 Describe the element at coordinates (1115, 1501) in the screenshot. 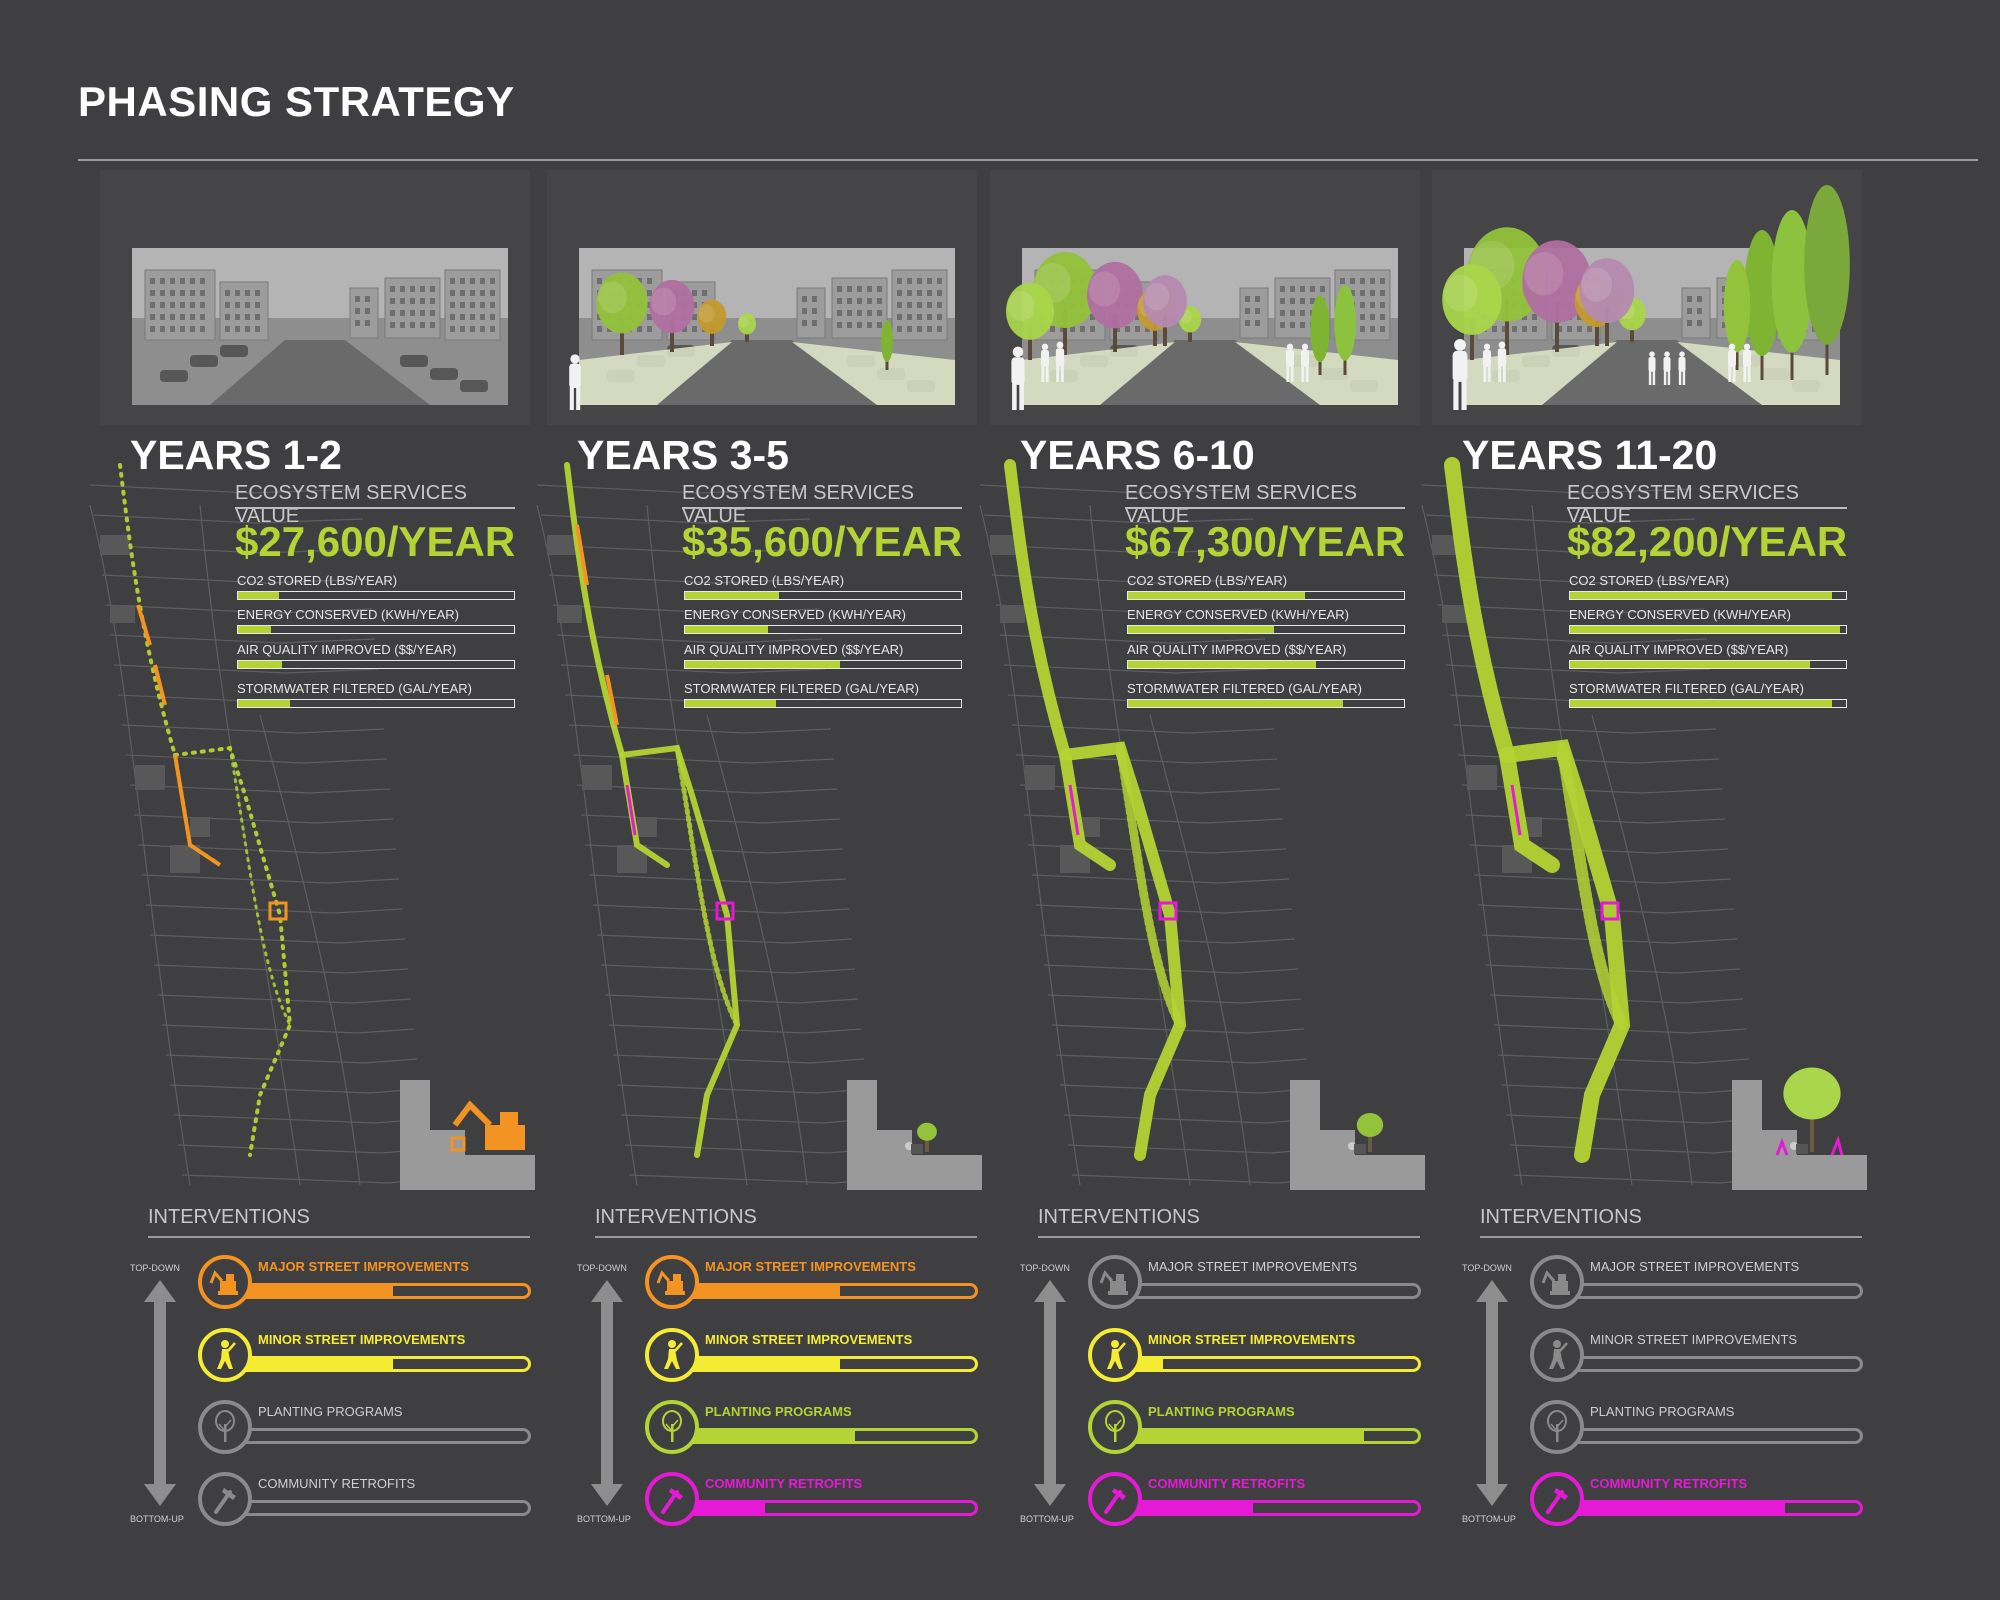

I see `hammer-icon` at that location.